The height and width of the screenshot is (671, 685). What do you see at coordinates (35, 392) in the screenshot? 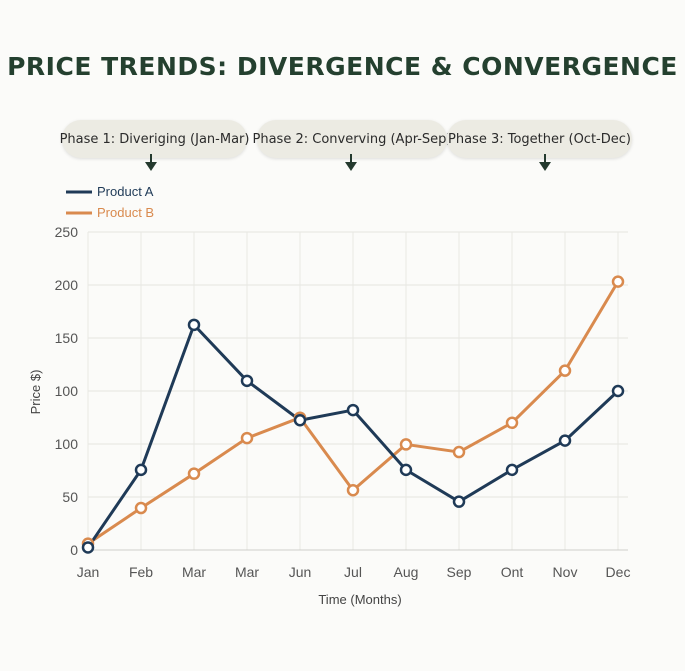
I see `y-axis-label: Price $)` at bounding box center [35, 392].